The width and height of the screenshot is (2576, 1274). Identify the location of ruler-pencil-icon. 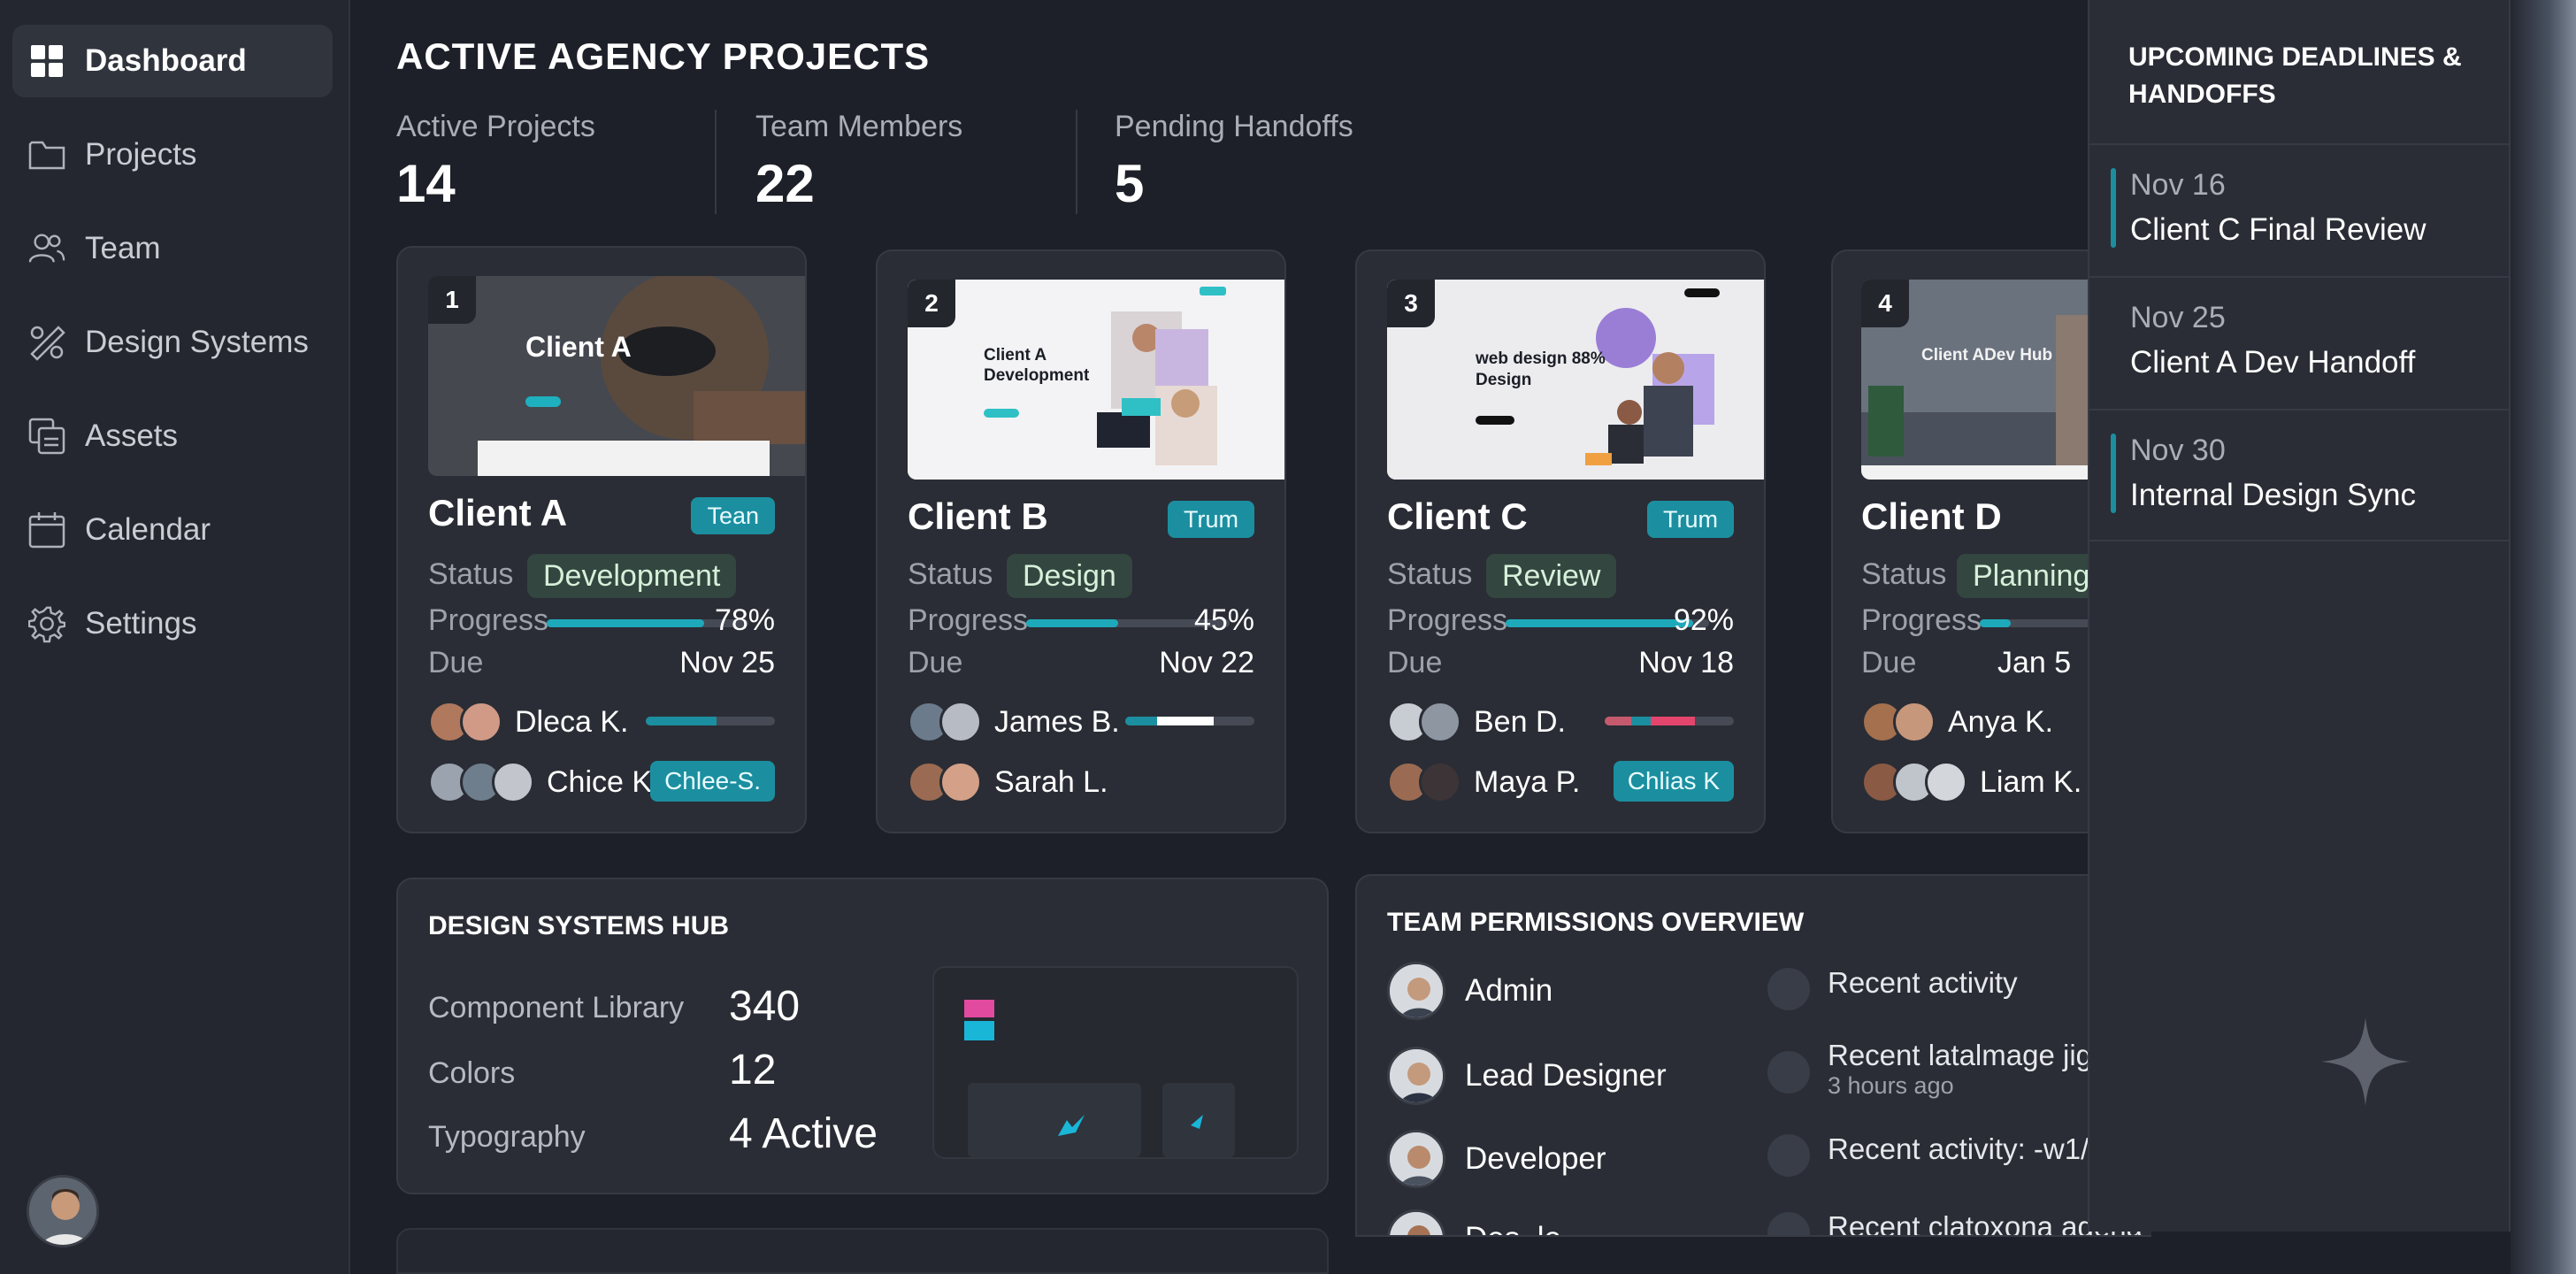
(46, 343).